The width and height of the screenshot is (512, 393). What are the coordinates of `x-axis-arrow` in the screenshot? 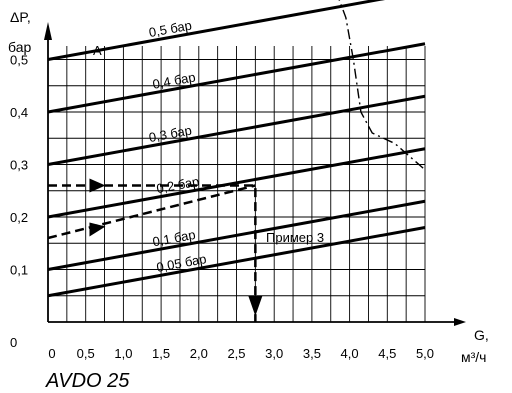 It's located at (460, 322).